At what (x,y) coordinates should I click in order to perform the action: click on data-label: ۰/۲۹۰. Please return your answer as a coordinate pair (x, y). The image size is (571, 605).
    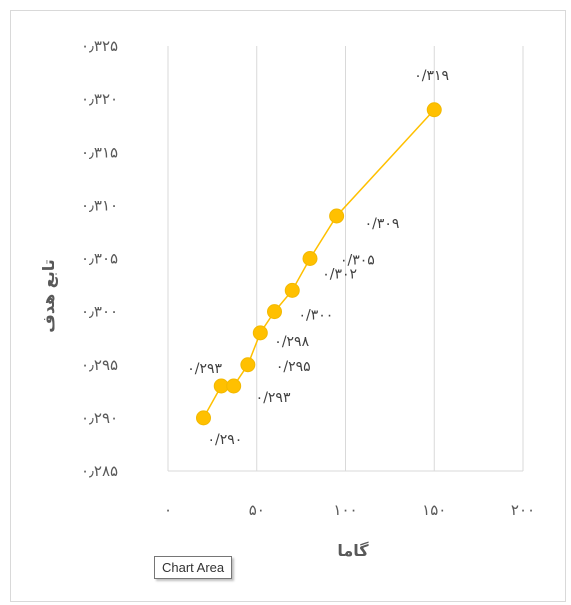
    Looking at the image, I should click on (225, 440).